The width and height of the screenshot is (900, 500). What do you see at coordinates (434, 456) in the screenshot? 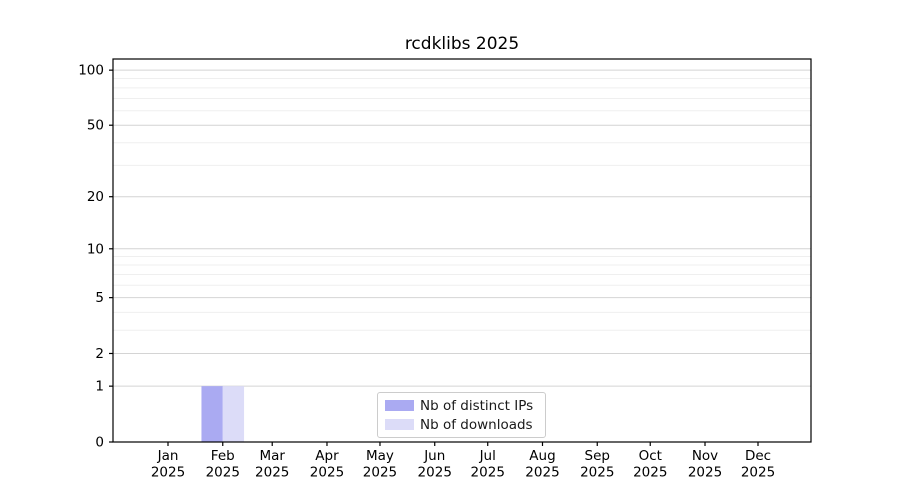
I see `x-tick-label-month: Jun` at bounding box center [434, 456].